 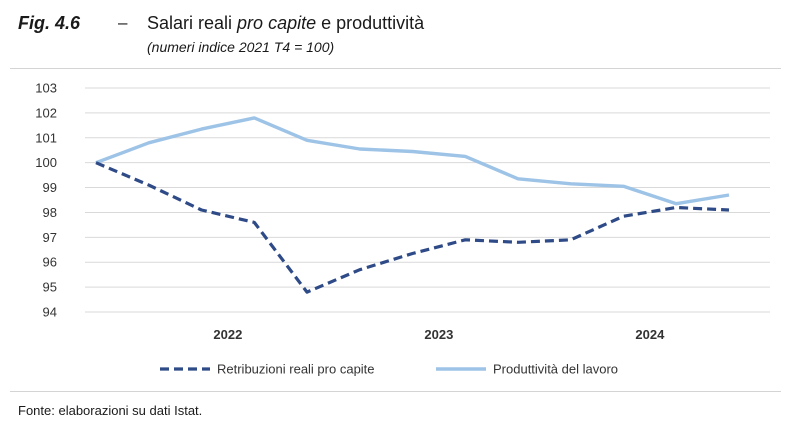 I want to click on y-tick-label: 99, so click(x=50, y=187).